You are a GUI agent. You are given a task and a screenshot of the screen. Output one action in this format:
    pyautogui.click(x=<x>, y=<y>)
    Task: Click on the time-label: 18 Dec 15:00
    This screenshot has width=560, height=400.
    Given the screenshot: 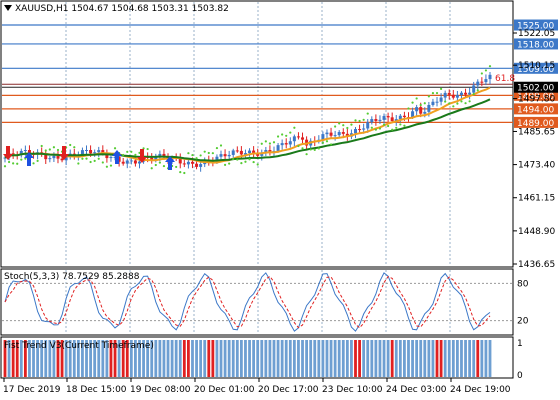 What is the action you would take?
    pyautogui.click(x=96, y=390)
    